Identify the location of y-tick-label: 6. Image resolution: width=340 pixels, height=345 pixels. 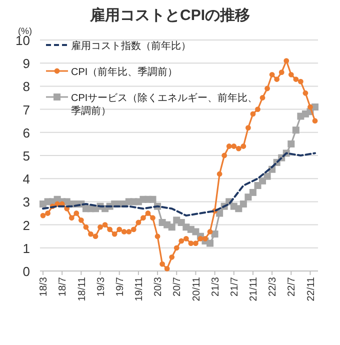
(26, 132).